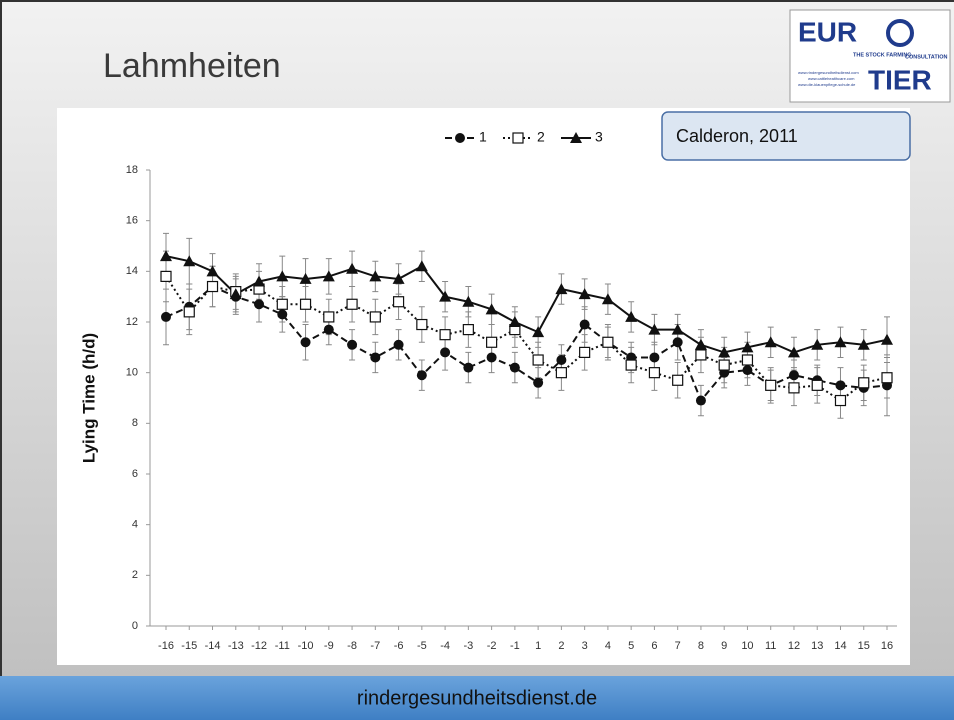 This screenshot has width=954, height=720. What do you see at coordinates (135, 525) in the screenshot?
I see `y-tick-label: 4` at bounding box center [135, 525].